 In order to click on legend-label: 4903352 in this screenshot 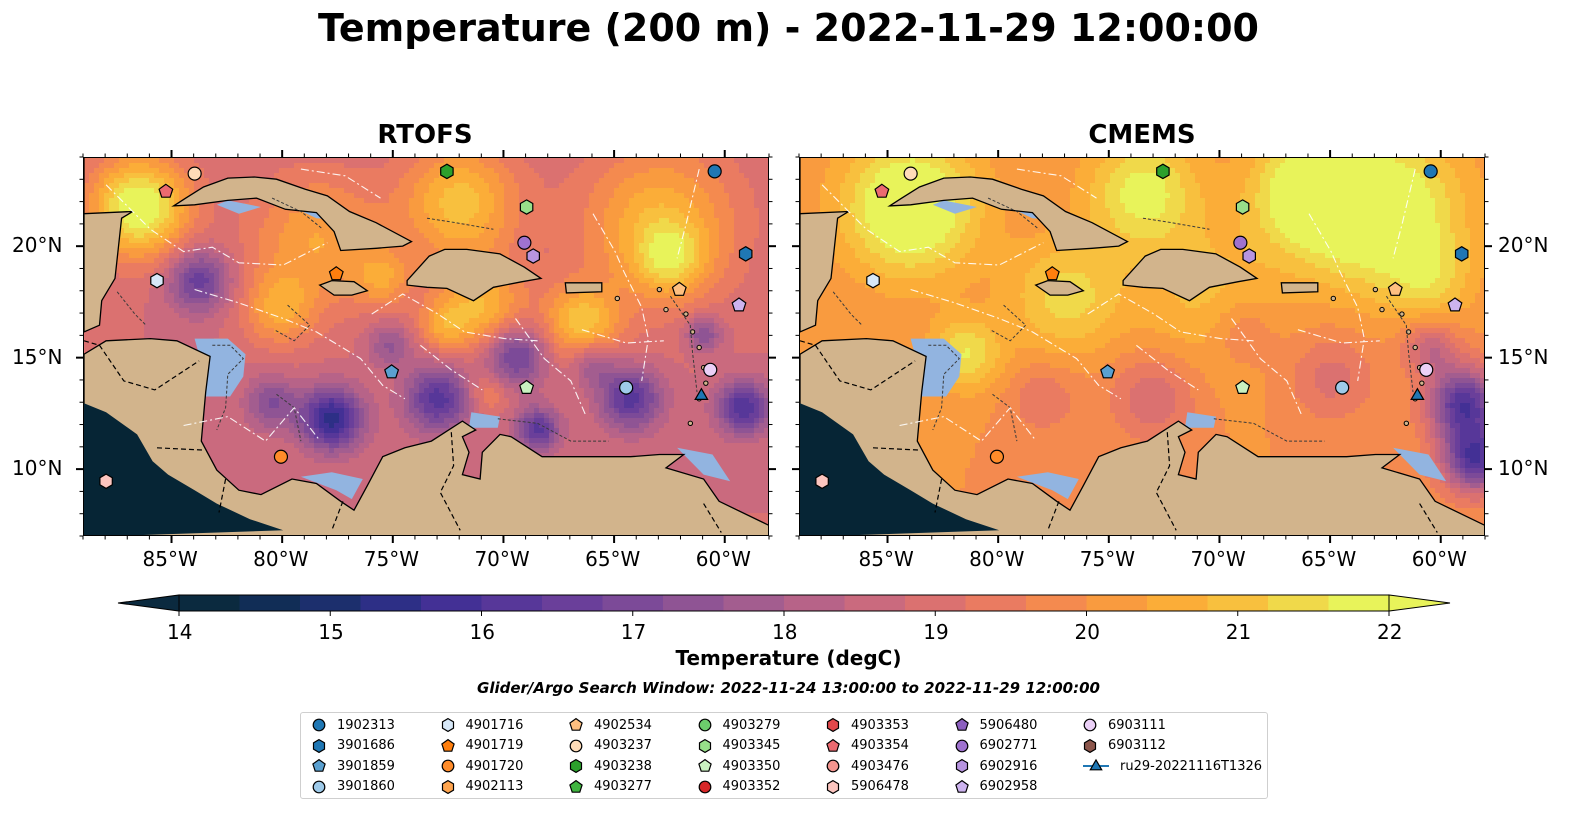, I will do `click(752, 786)`.